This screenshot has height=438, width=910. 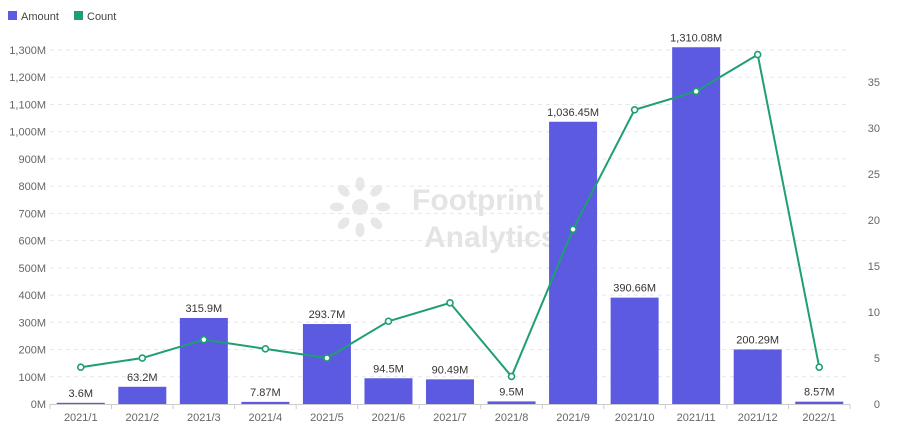 What do you see at coordinates (40, 17) in the screenshot?
I see `legend-label: Amount` at bounding box center [40, 17].